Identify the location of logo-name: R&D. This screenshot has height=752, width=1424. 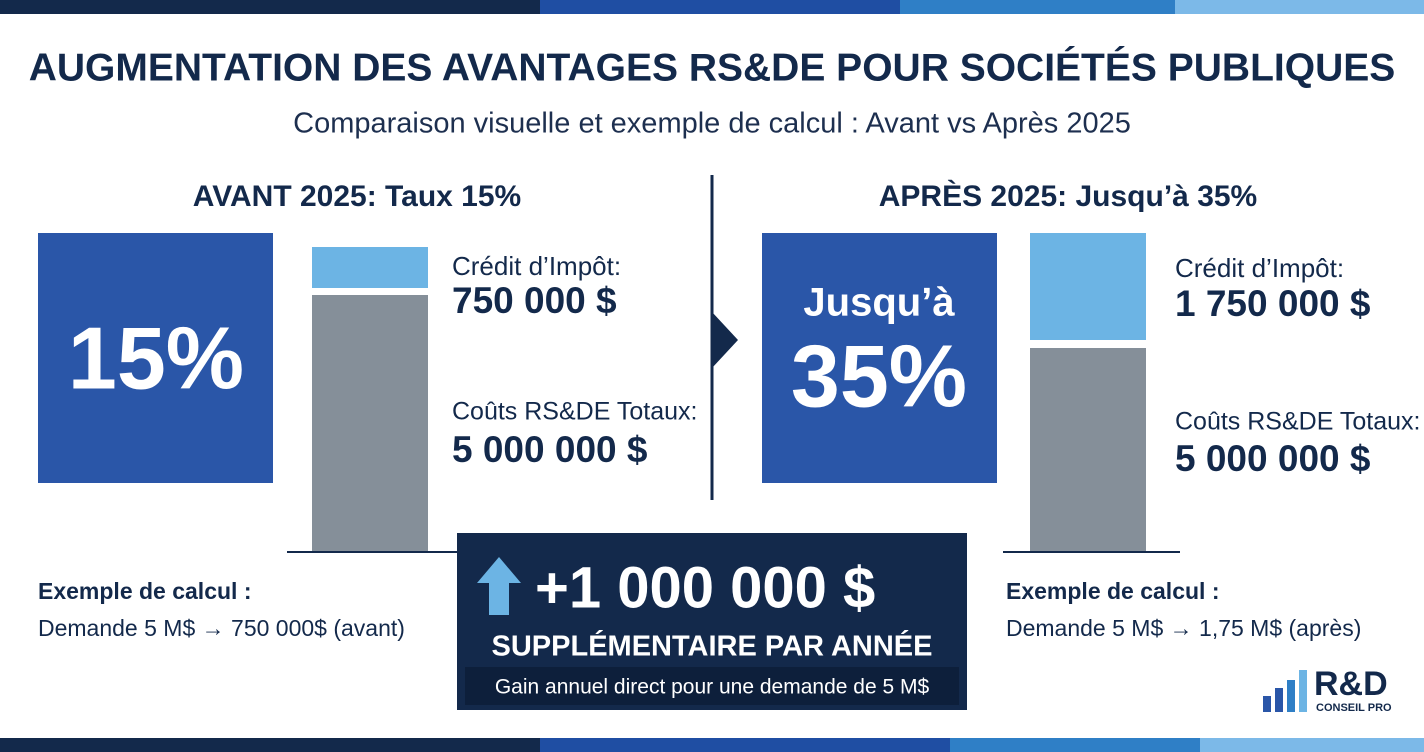
(1351, 684).